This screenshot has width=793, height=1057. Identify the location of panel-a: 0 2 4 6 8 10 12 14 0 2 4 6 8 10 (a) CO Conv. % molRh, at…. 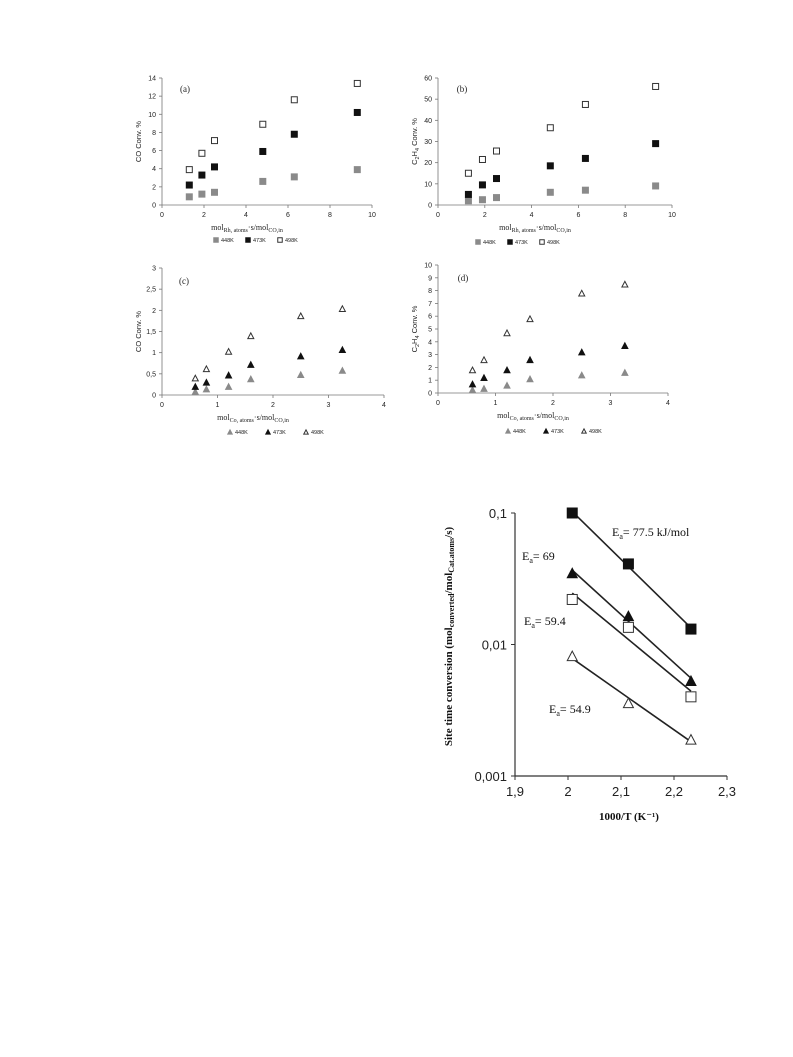
(255, 160).